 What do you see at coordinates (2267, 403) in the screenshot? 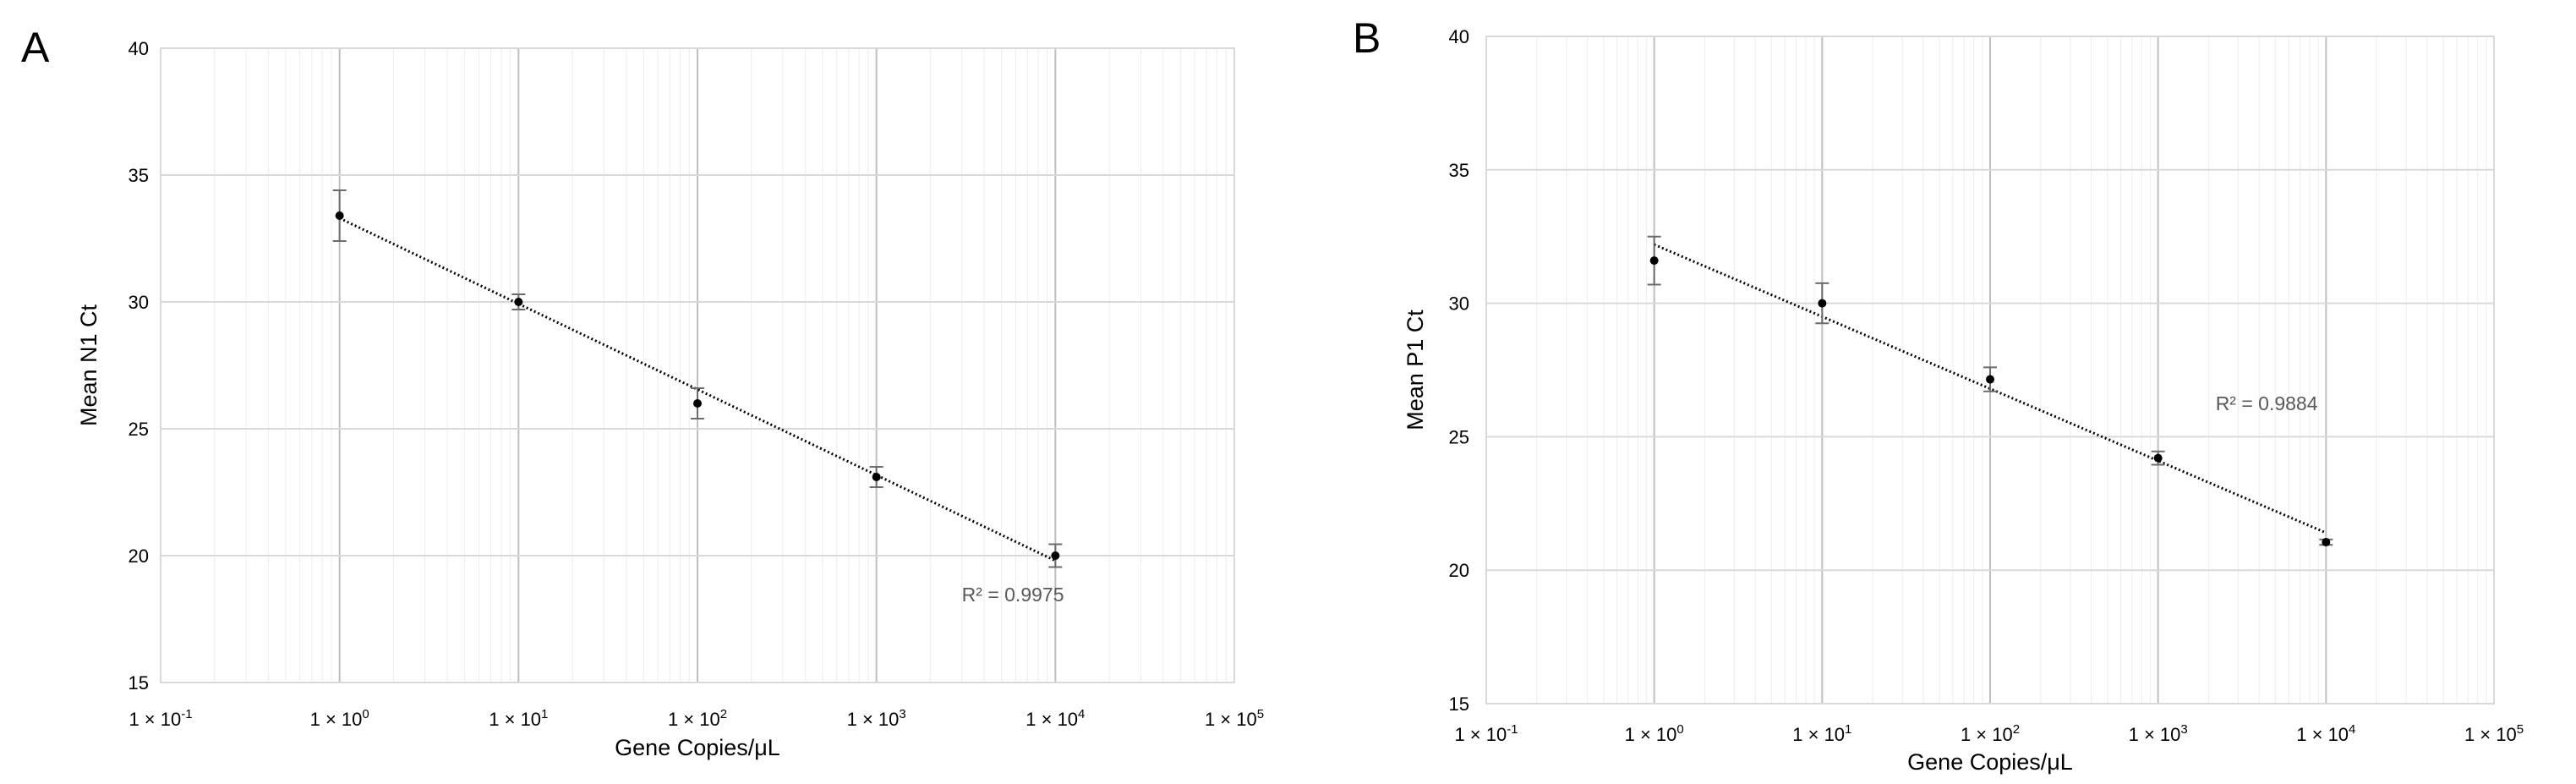
I see `r-squared-label: R² = 0.9884` at bounding box center [2267, 403].